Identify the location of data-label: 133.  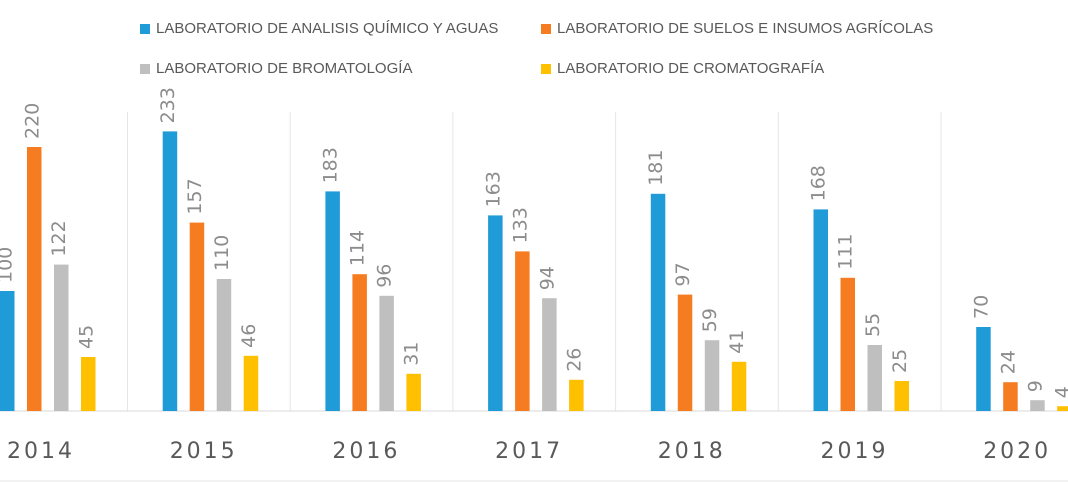
(520, 225).